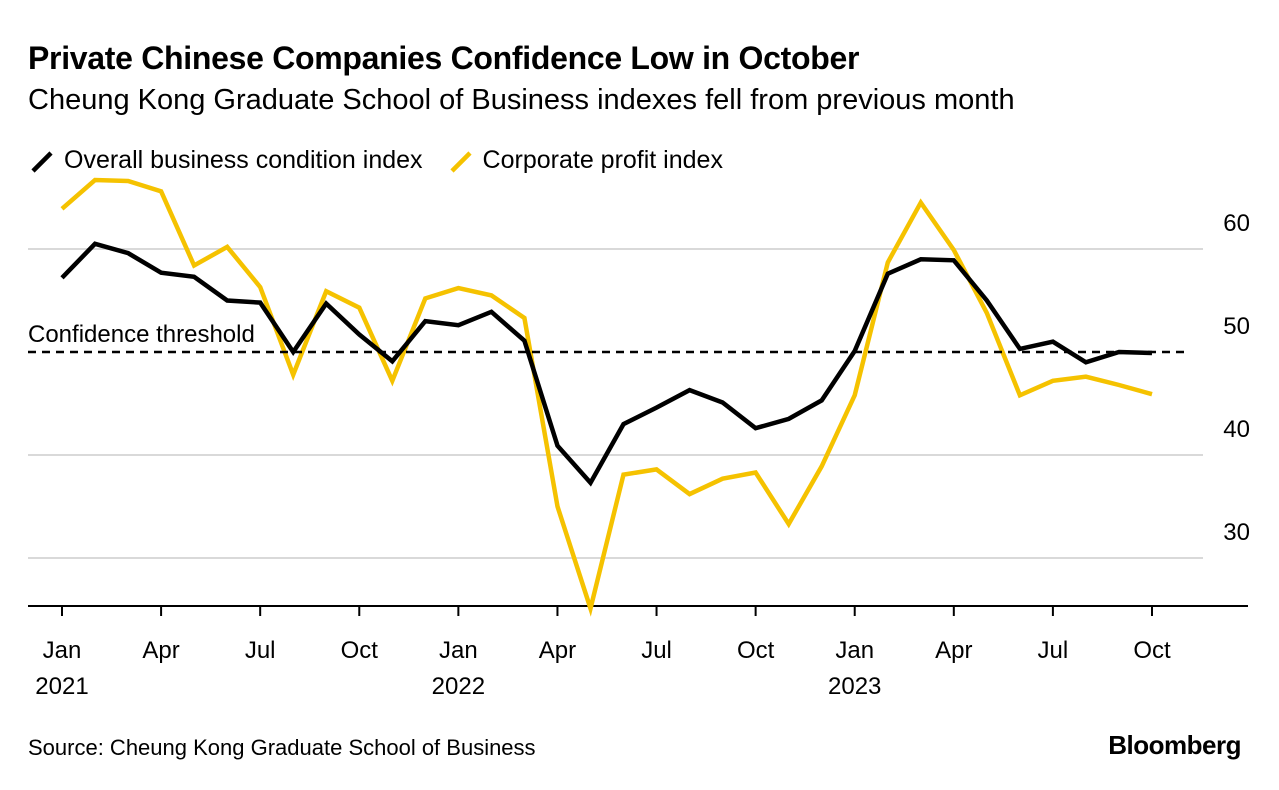  What do you see at coordinates (1236, 532) in the screenshot?
I see `y-tick-label-30: 30` at bounding box center [1236, 532].